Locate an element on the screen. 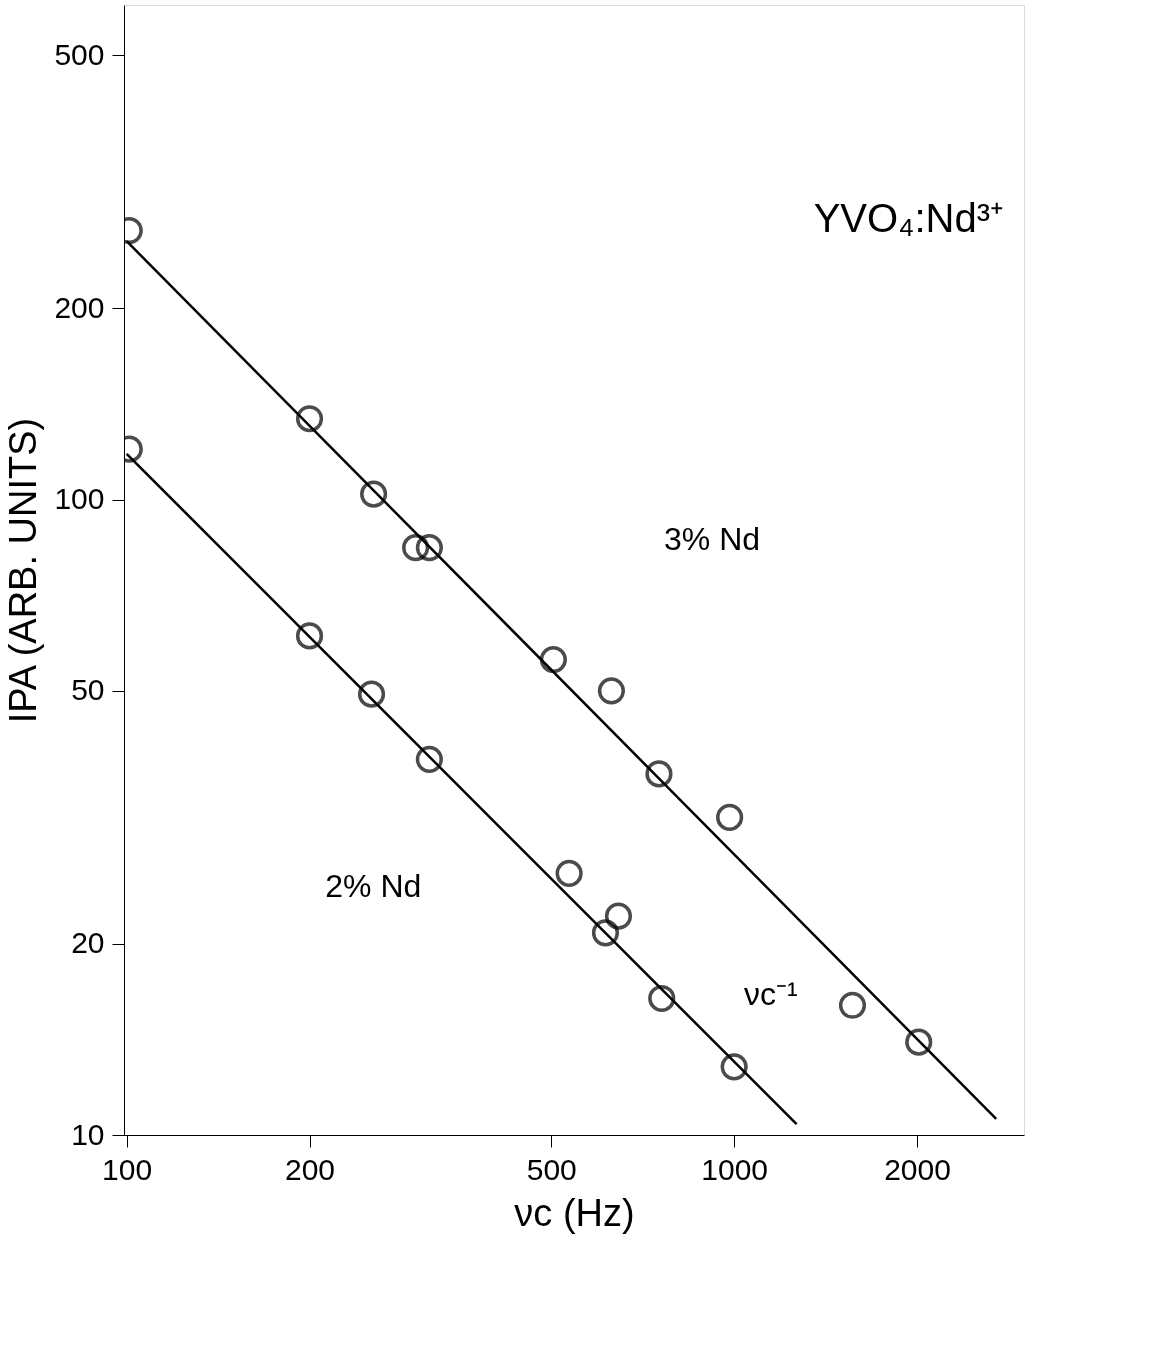 The width and height of the screenshot is (1172, 1370). annotation: 2% Nd is located at coordinates (373, 885).